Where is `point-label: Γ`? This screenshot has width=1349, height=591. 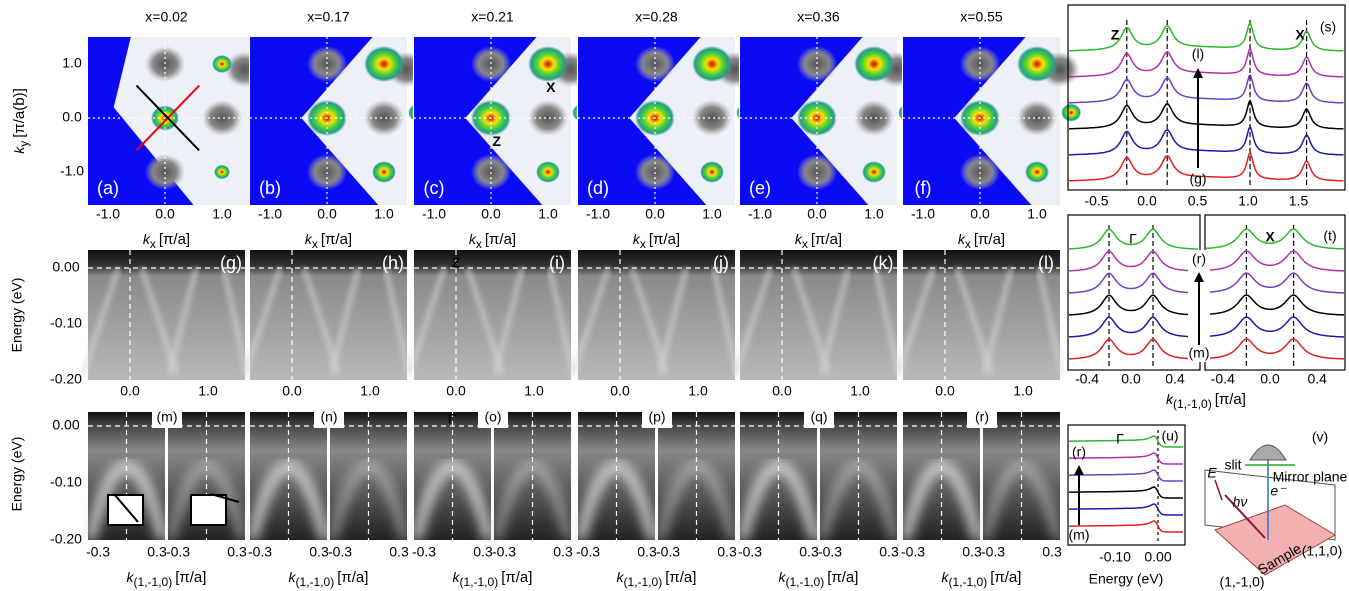
point-label: Γ is located at coordinates (1120, 439).